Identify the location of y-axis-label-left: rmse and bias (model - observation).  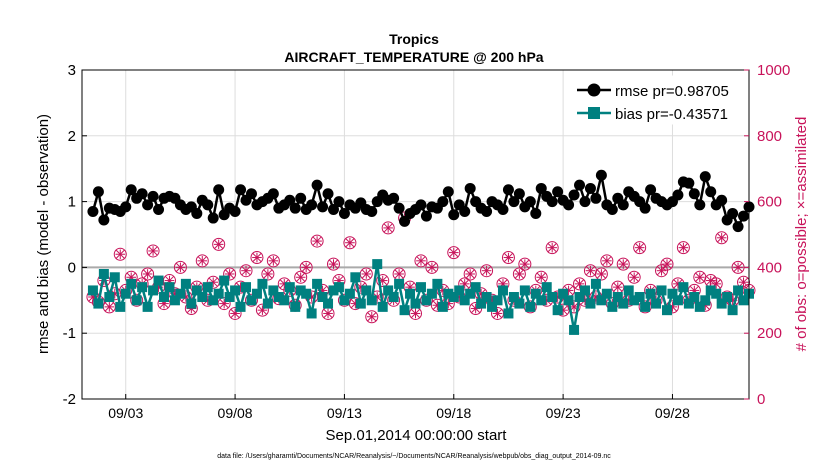
(43, 234).